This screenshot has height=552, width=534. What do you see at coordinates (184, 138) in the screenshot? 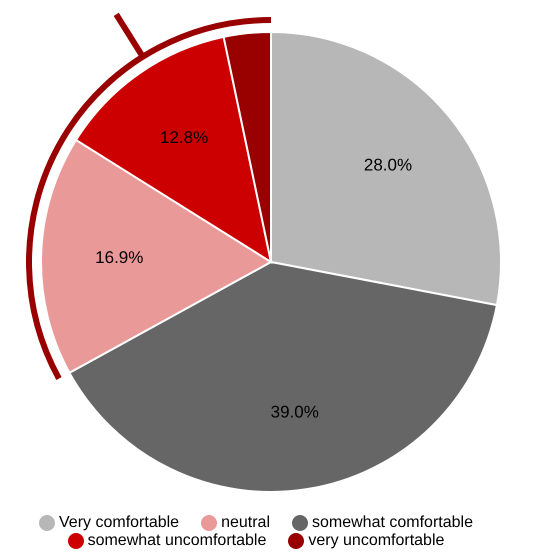
I see `data-label: 12.8%` at bounding box center [184, 138].